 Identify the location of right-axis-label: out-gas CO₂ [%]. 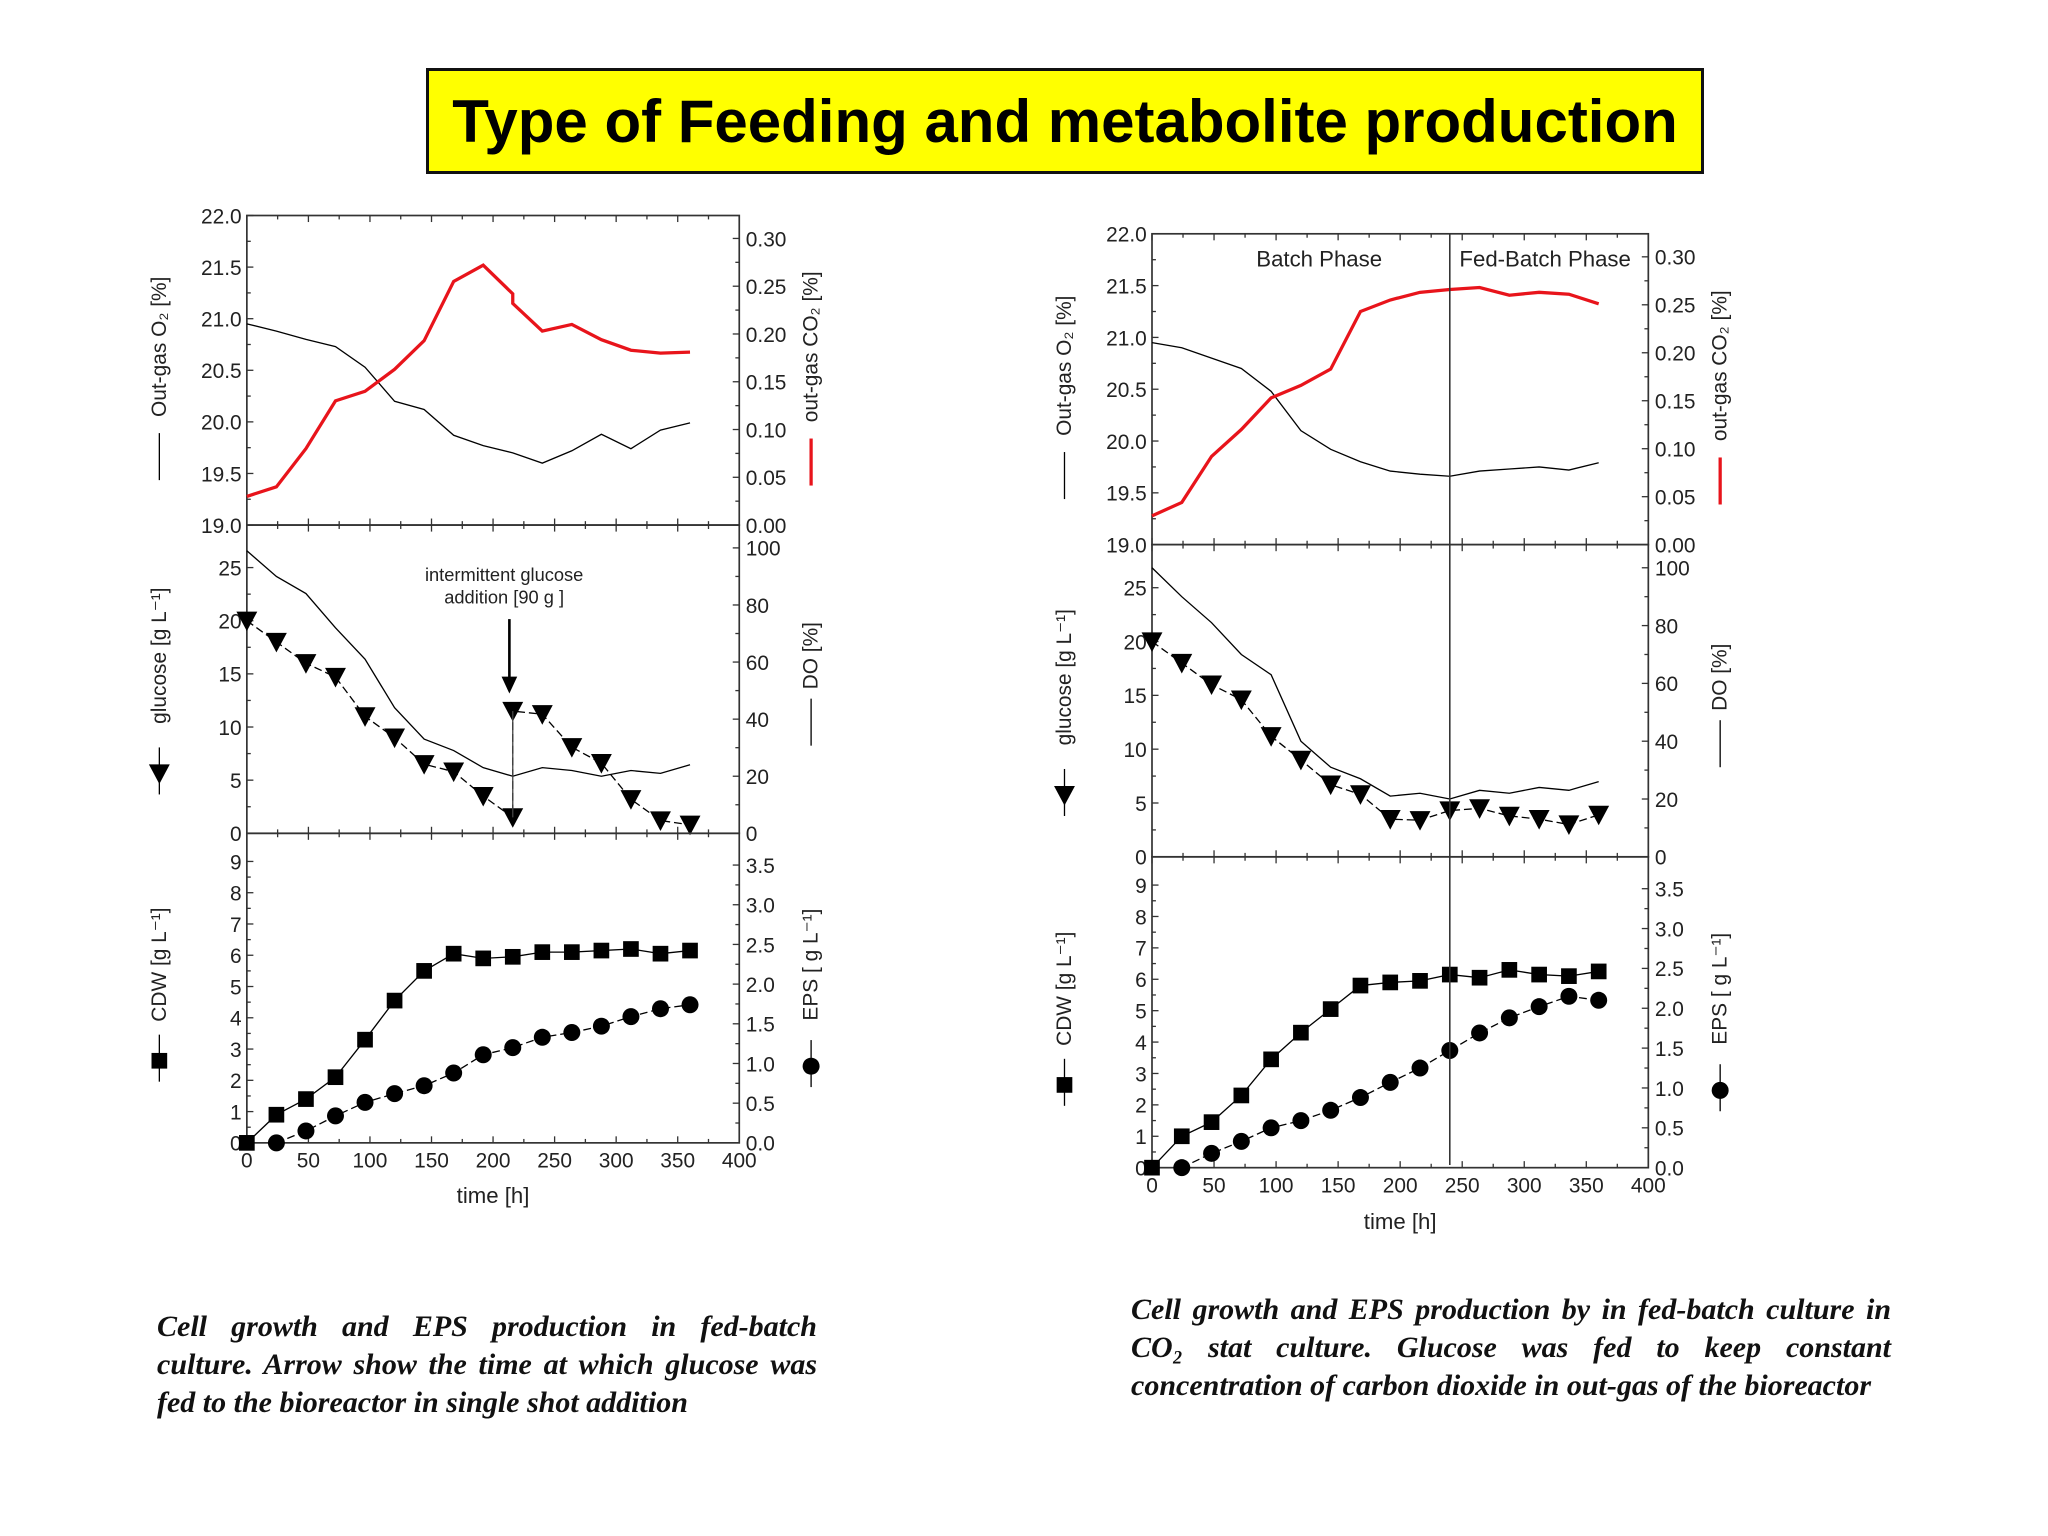
(811, 346).